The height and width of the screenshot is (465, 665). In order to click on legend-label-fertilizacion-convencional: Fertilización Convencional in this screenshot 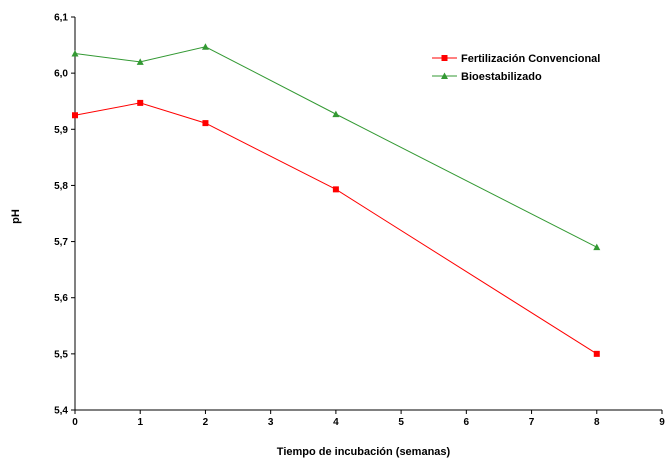, I will do `click(530, 59)`.